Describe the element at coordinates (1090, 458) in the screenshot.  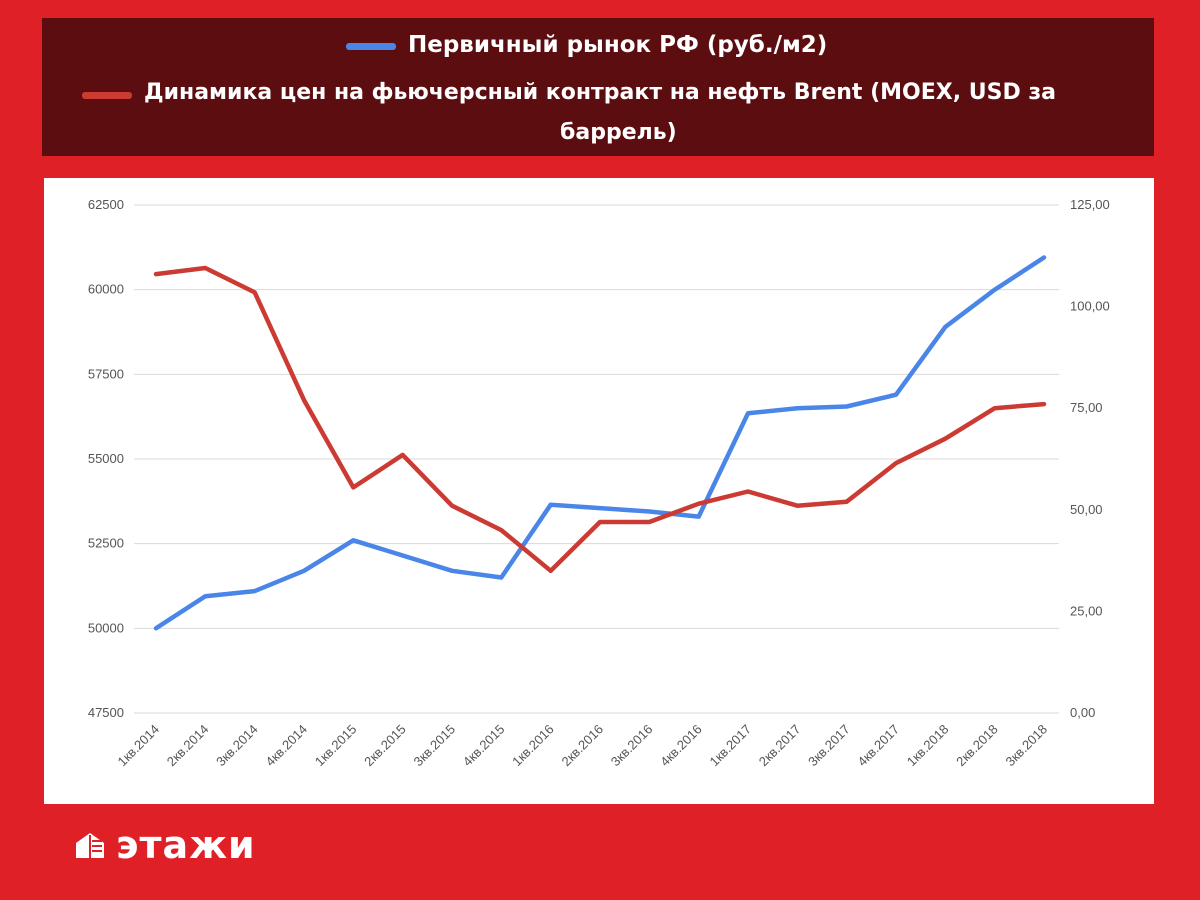
I see `right-axis-ticks: 0,00 25,00 50,00 75,00 100,00 125,00` at that location.